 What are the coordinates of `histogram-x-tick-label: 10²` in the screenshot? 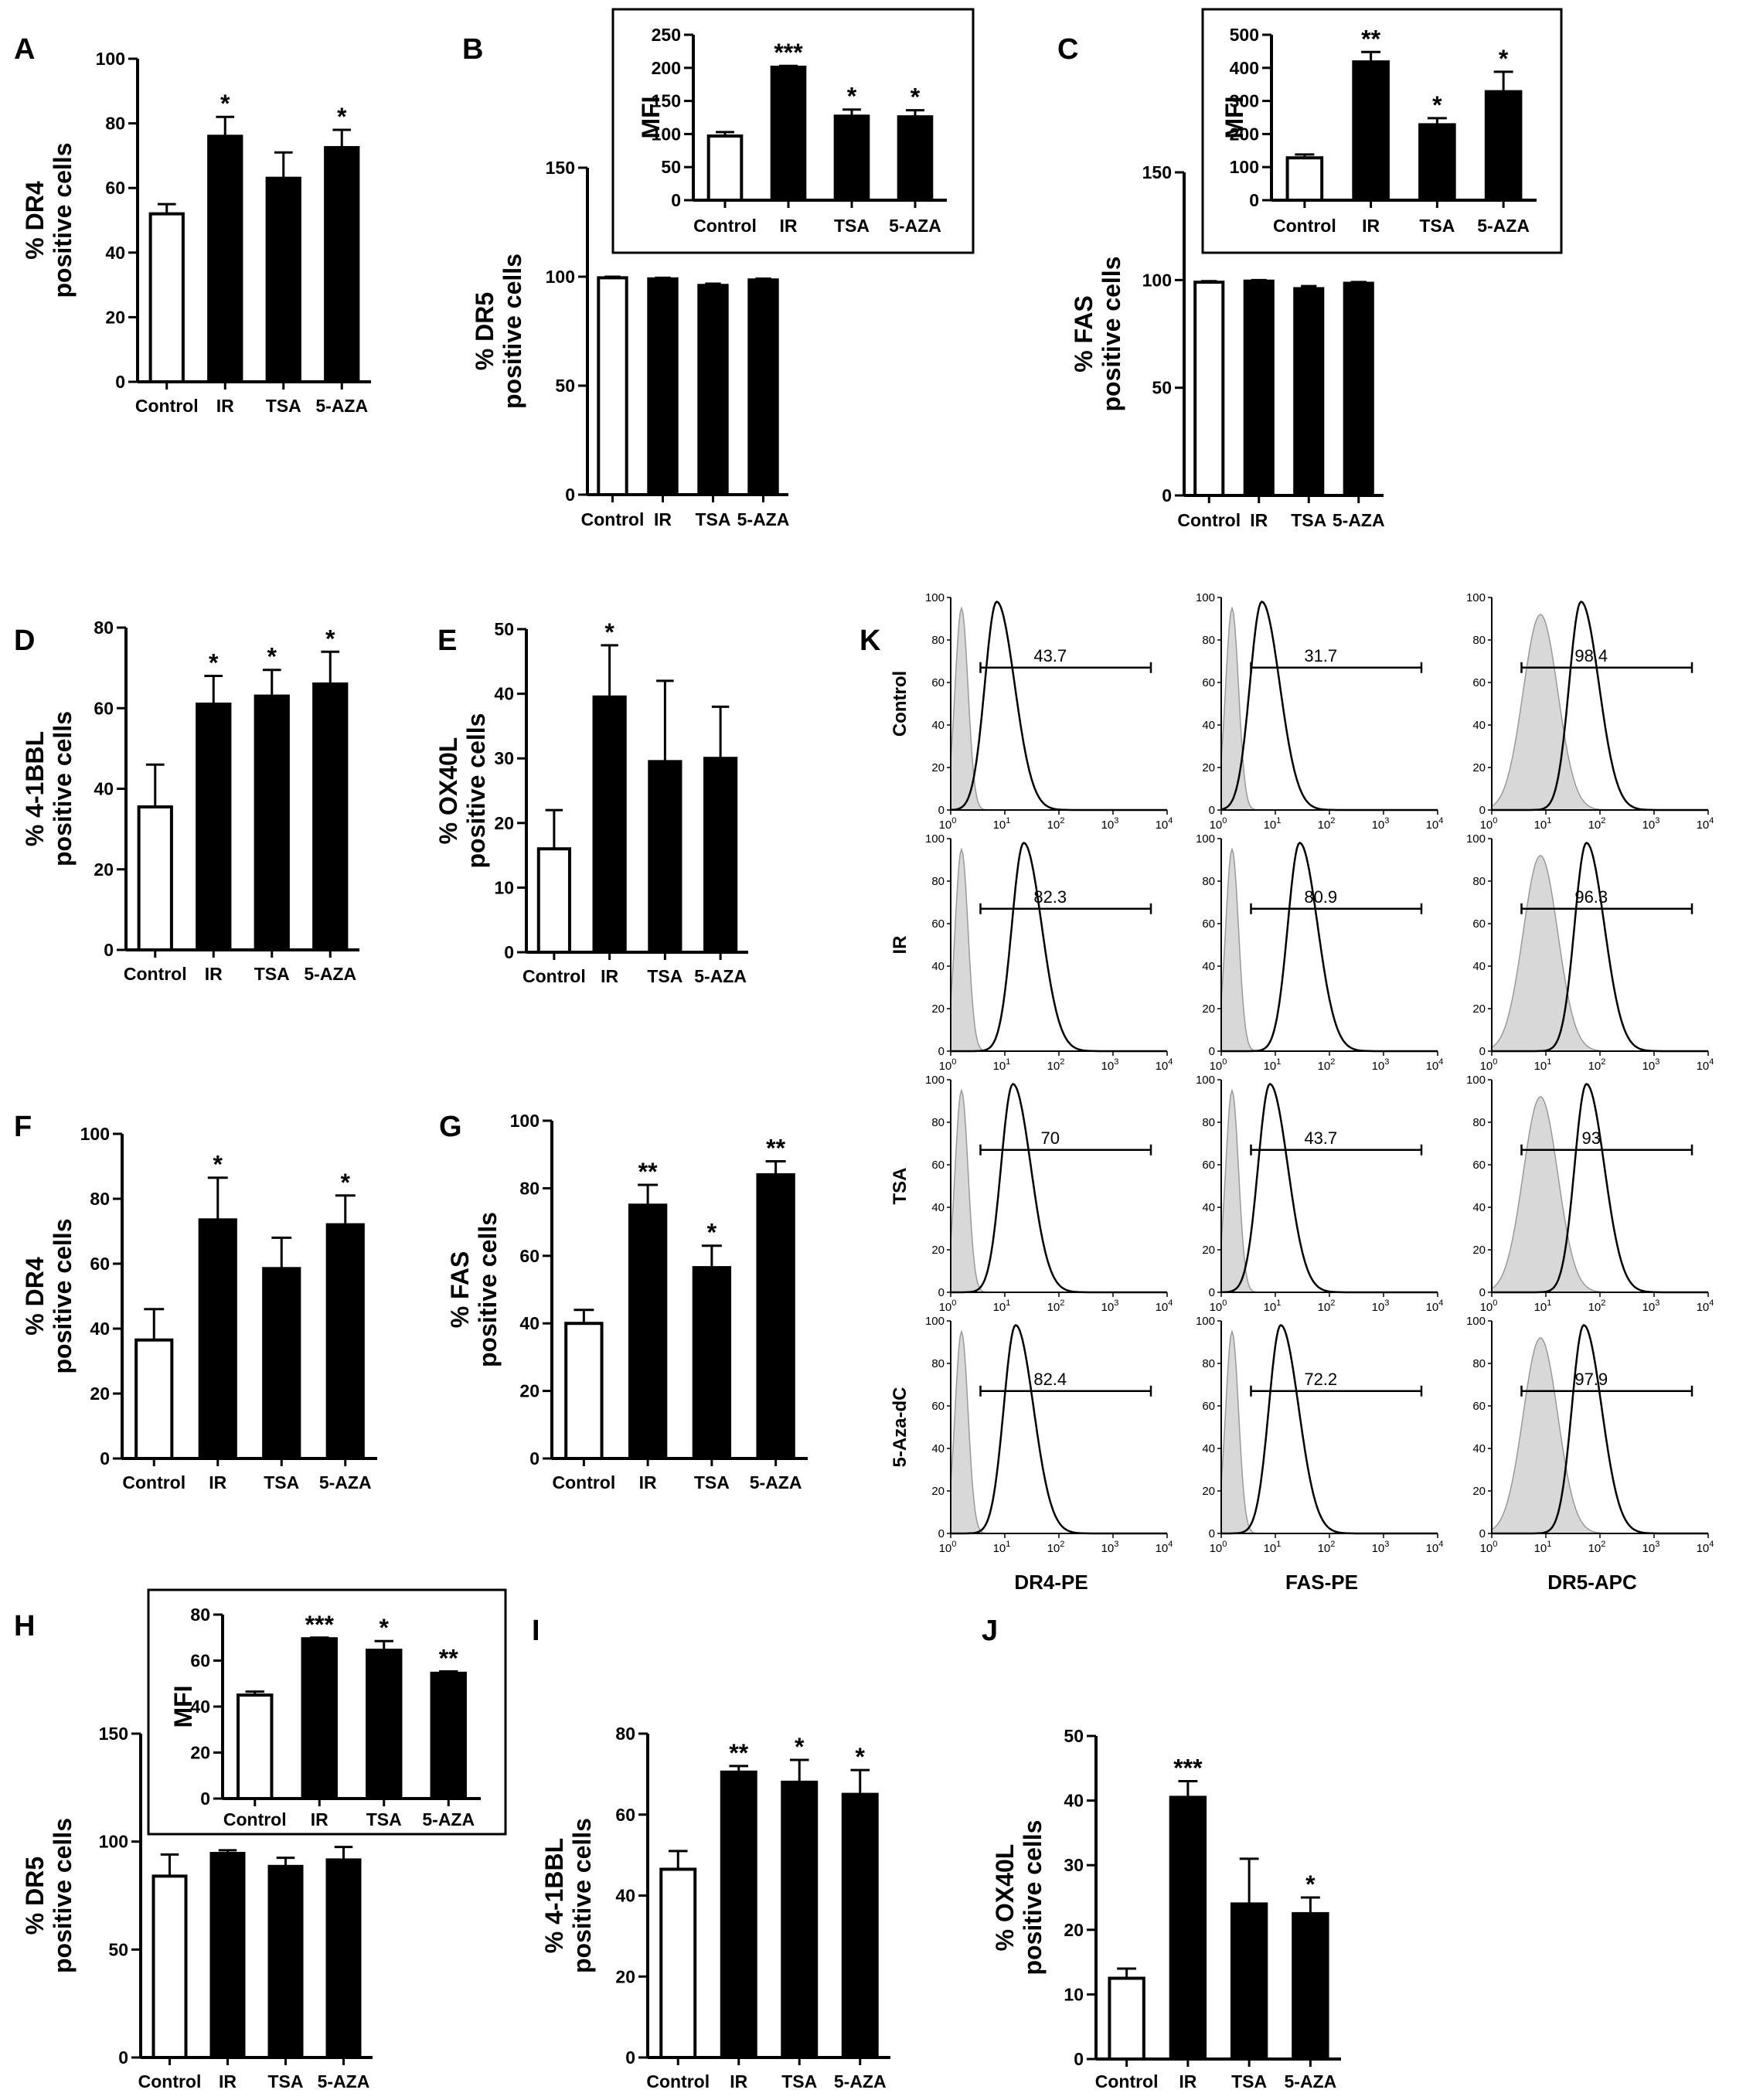 It's located at (1597, 824).